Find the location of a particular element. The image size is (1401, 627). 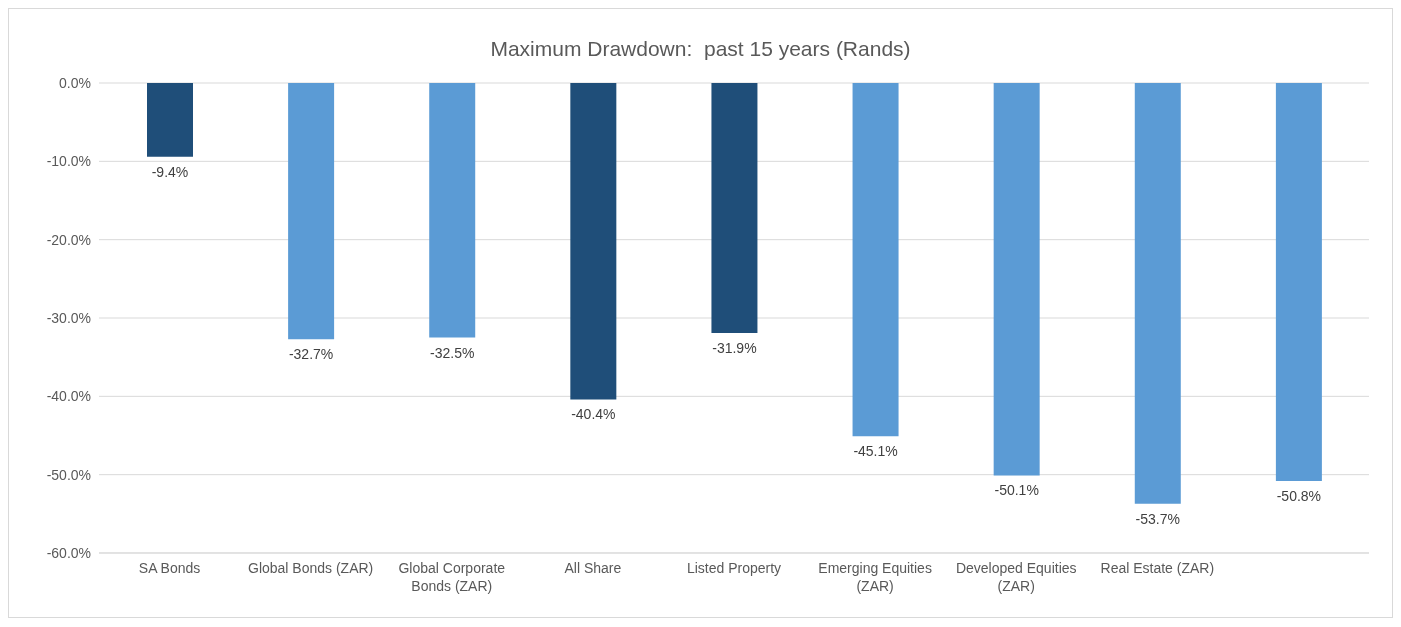

y-tick-label: -40.0% is located at coordinates (68, 396).